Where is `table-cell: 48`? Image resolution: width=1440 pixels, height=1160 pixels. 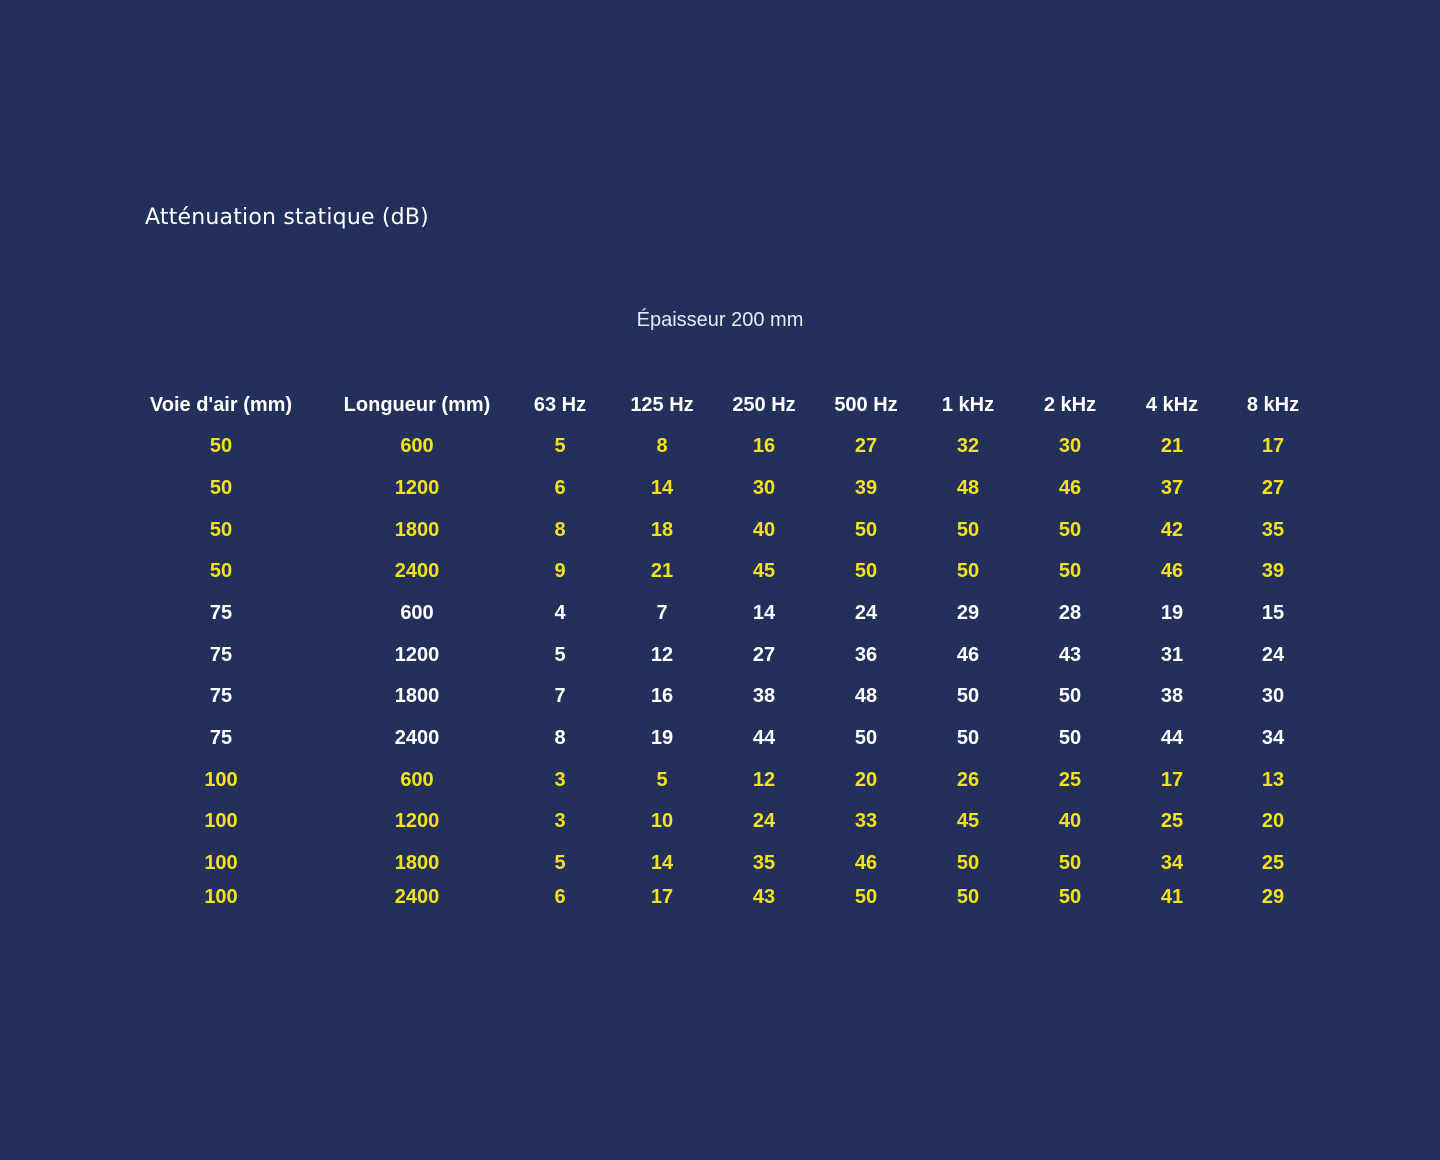 table-cell: 48 is located at coordinates (968, 488).